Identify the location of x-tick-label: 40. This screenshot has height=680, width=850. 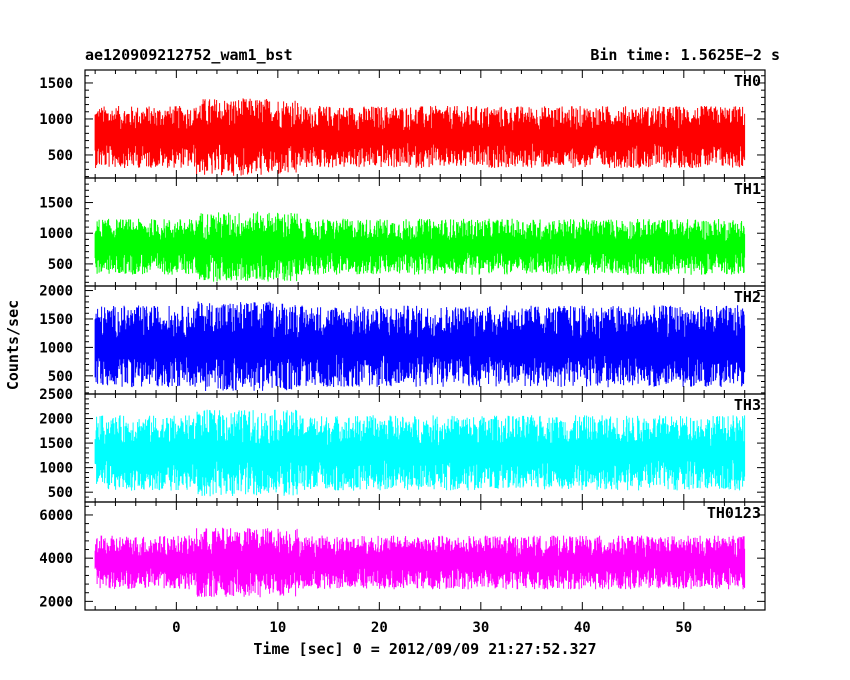
(582, 628).